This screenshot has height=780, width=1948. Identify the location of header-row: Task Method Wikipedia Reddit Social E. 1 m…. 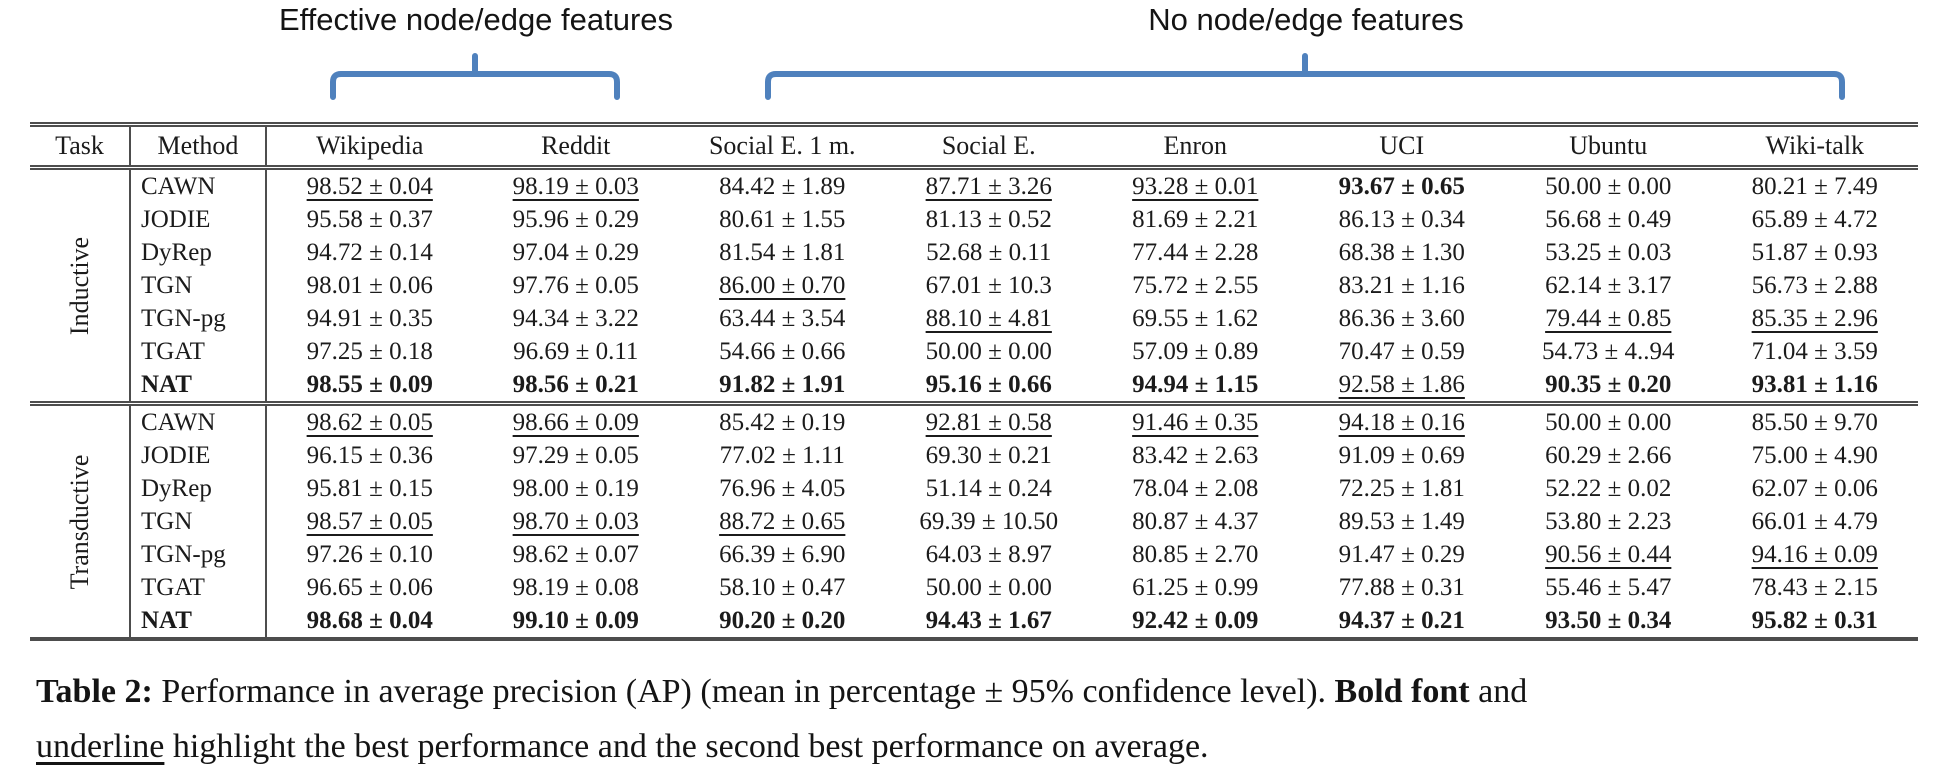
(974, 146).